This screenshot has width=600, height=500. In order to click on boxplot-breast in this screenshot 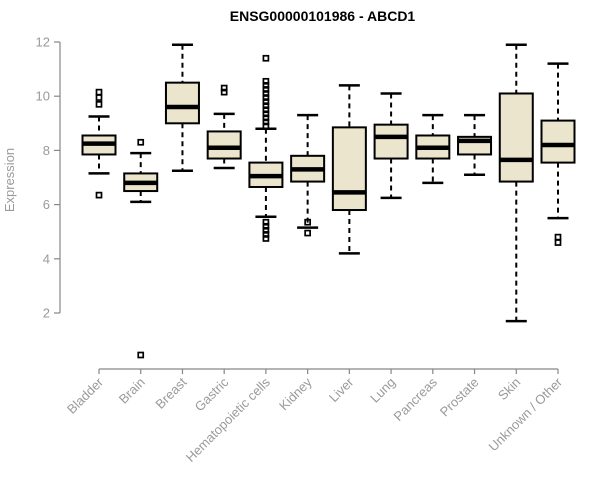, I will do `click(182, 107)`.